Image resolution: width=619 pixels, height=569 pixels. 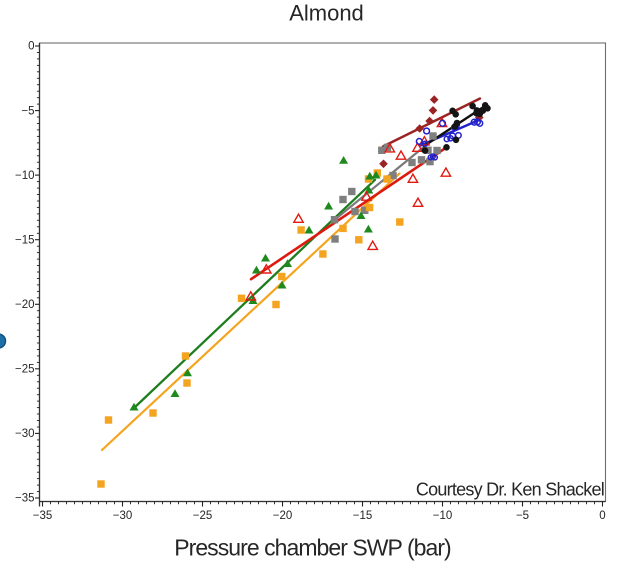 I want to click on svg-text: Courtesy Dr. Ken Shackel, so click(x=510, y=490).